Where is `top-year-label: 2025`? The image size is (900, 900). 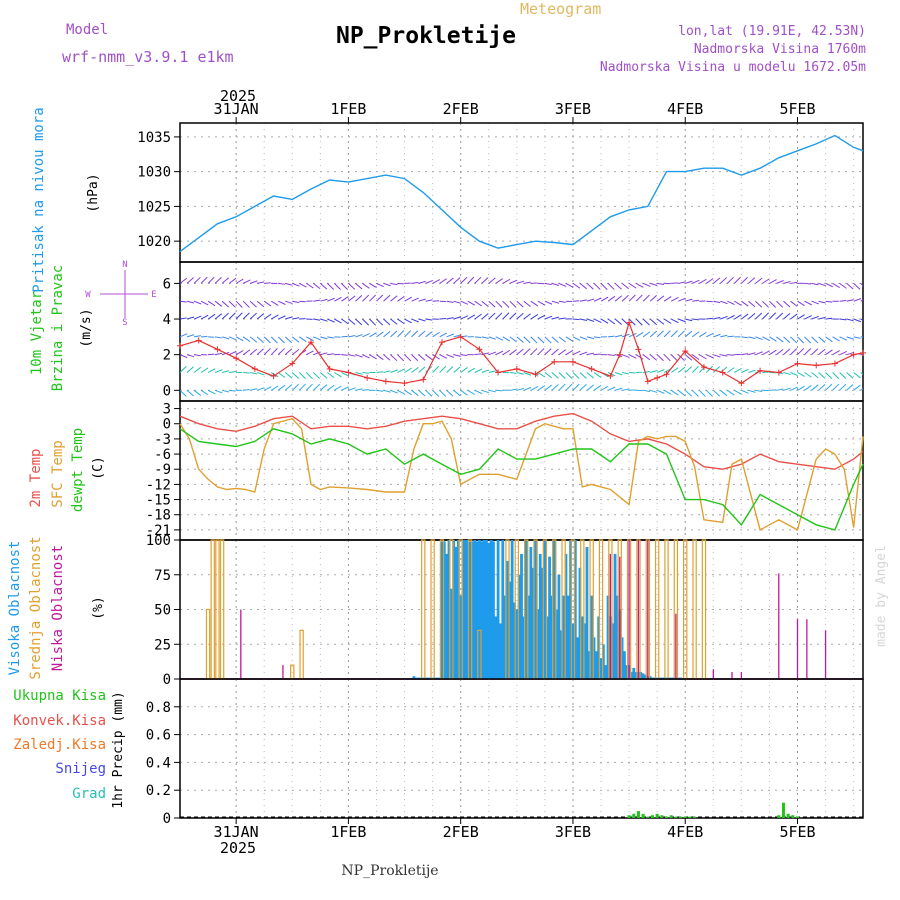 top-year-label: 2025 is located at coordinates (238, 96).